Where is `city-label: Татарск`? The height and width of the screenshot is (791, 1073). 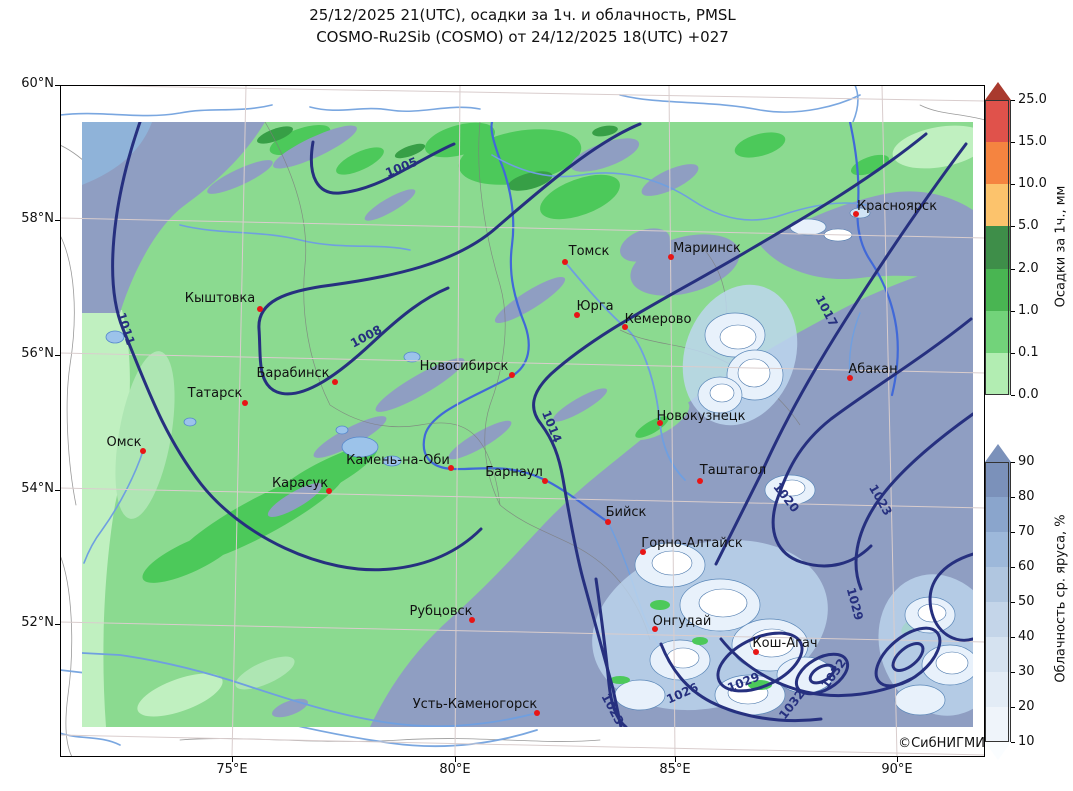
city-label: Татарск is located at coordinates (215, 393).